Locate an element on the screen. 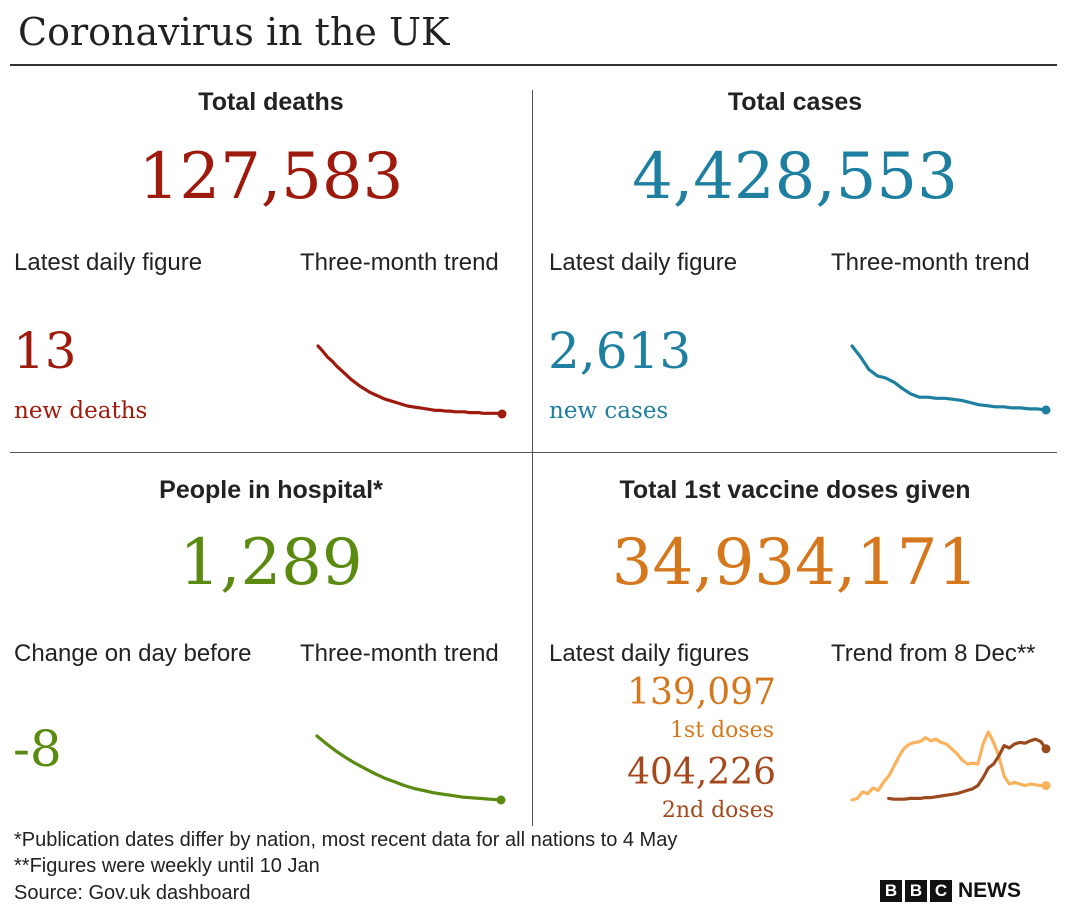  cases-total: 4,428,553 is located at coordinates (795, 177).